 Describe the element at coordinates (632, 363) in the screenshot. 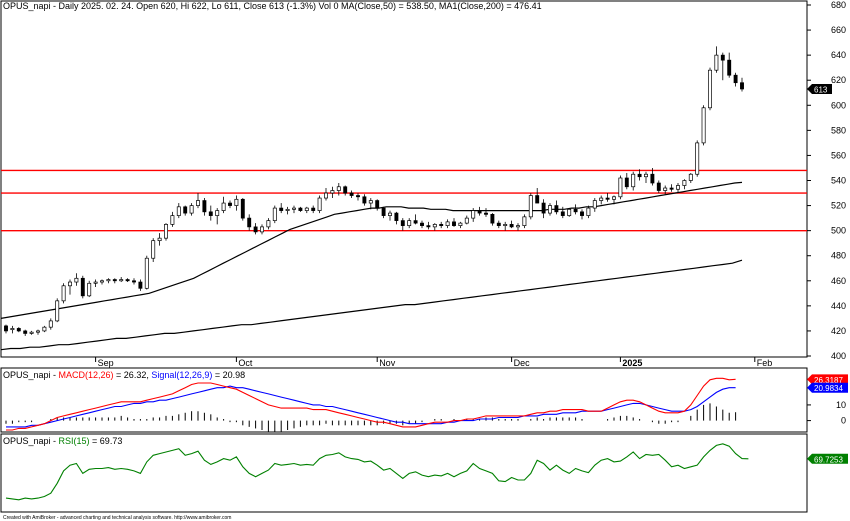

I see `x-tick-label: 2025` at that location.